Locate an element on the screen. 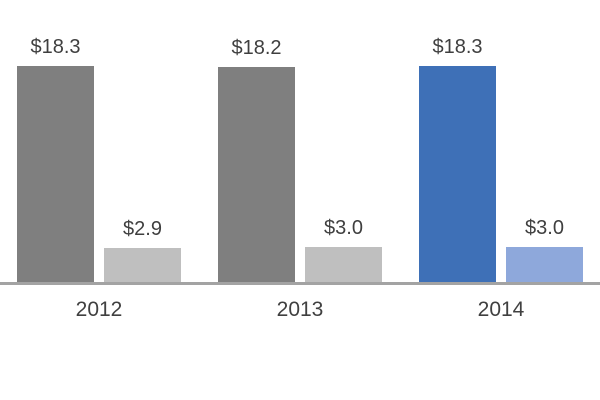 This screenshot has width=600, height=400. x-axis-label-2013: 2013 is located at coordinates (300, 309).